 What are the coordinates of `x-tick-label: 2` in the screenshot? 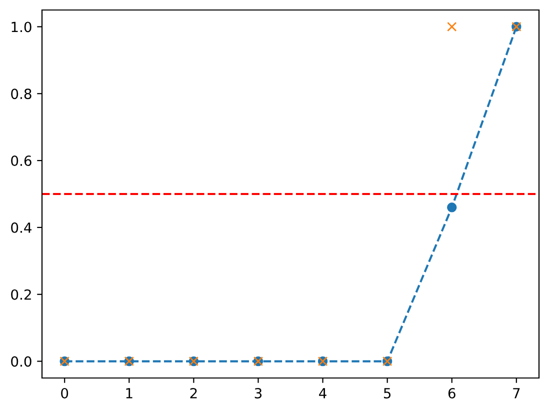 It's located at (193, 393).